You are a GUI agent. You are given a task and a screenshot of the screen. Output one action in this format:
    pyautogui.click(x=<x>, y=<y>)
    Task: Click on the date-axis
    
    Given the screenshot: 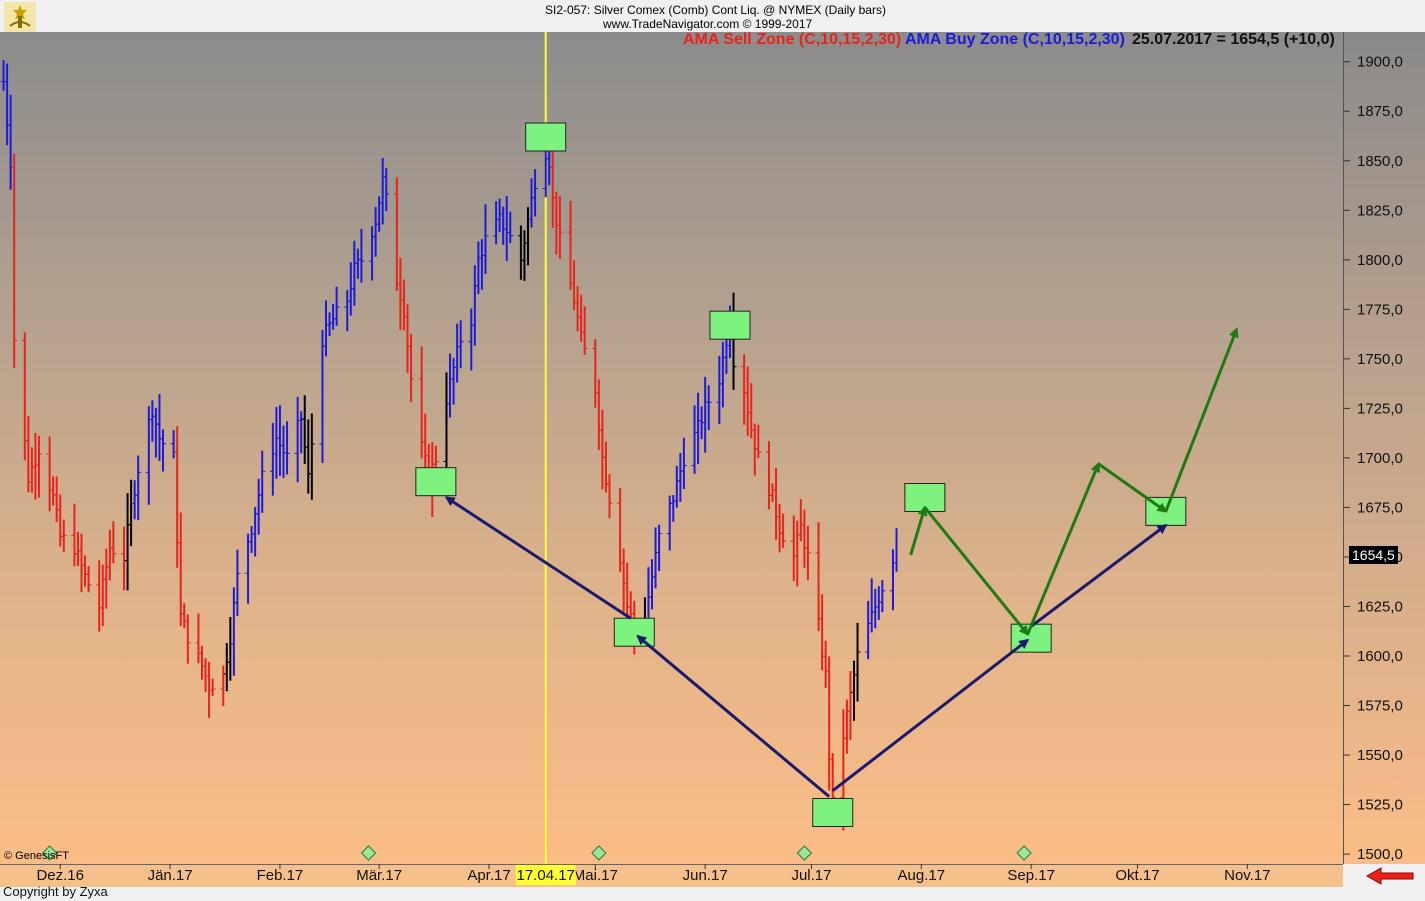 What is the action you would take?
    pyautogui.click(x=671, y=875)
    